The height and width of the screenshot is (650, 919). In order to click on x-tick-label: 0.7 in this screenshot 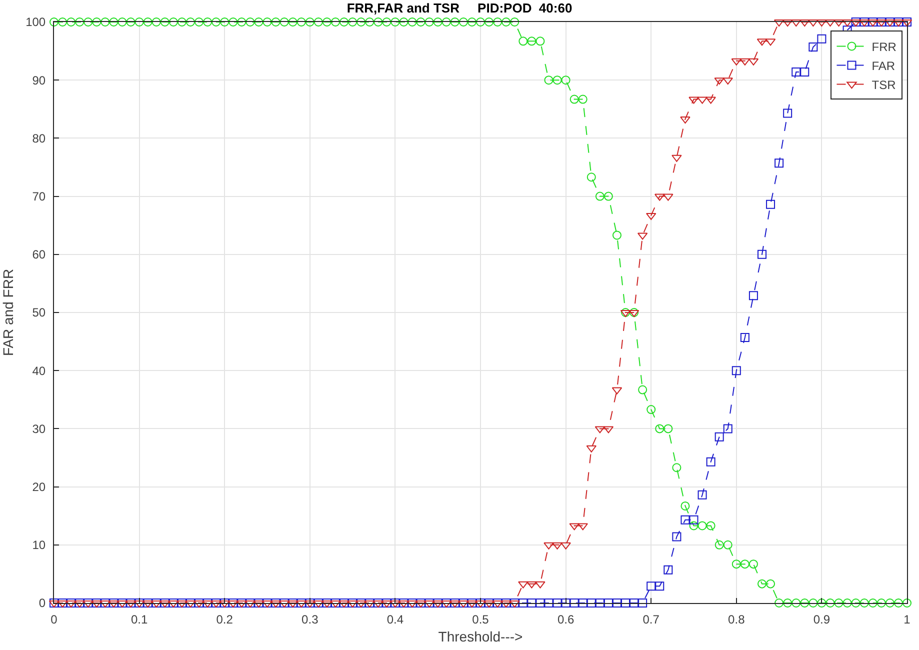, I will do `click(651, 619)`.